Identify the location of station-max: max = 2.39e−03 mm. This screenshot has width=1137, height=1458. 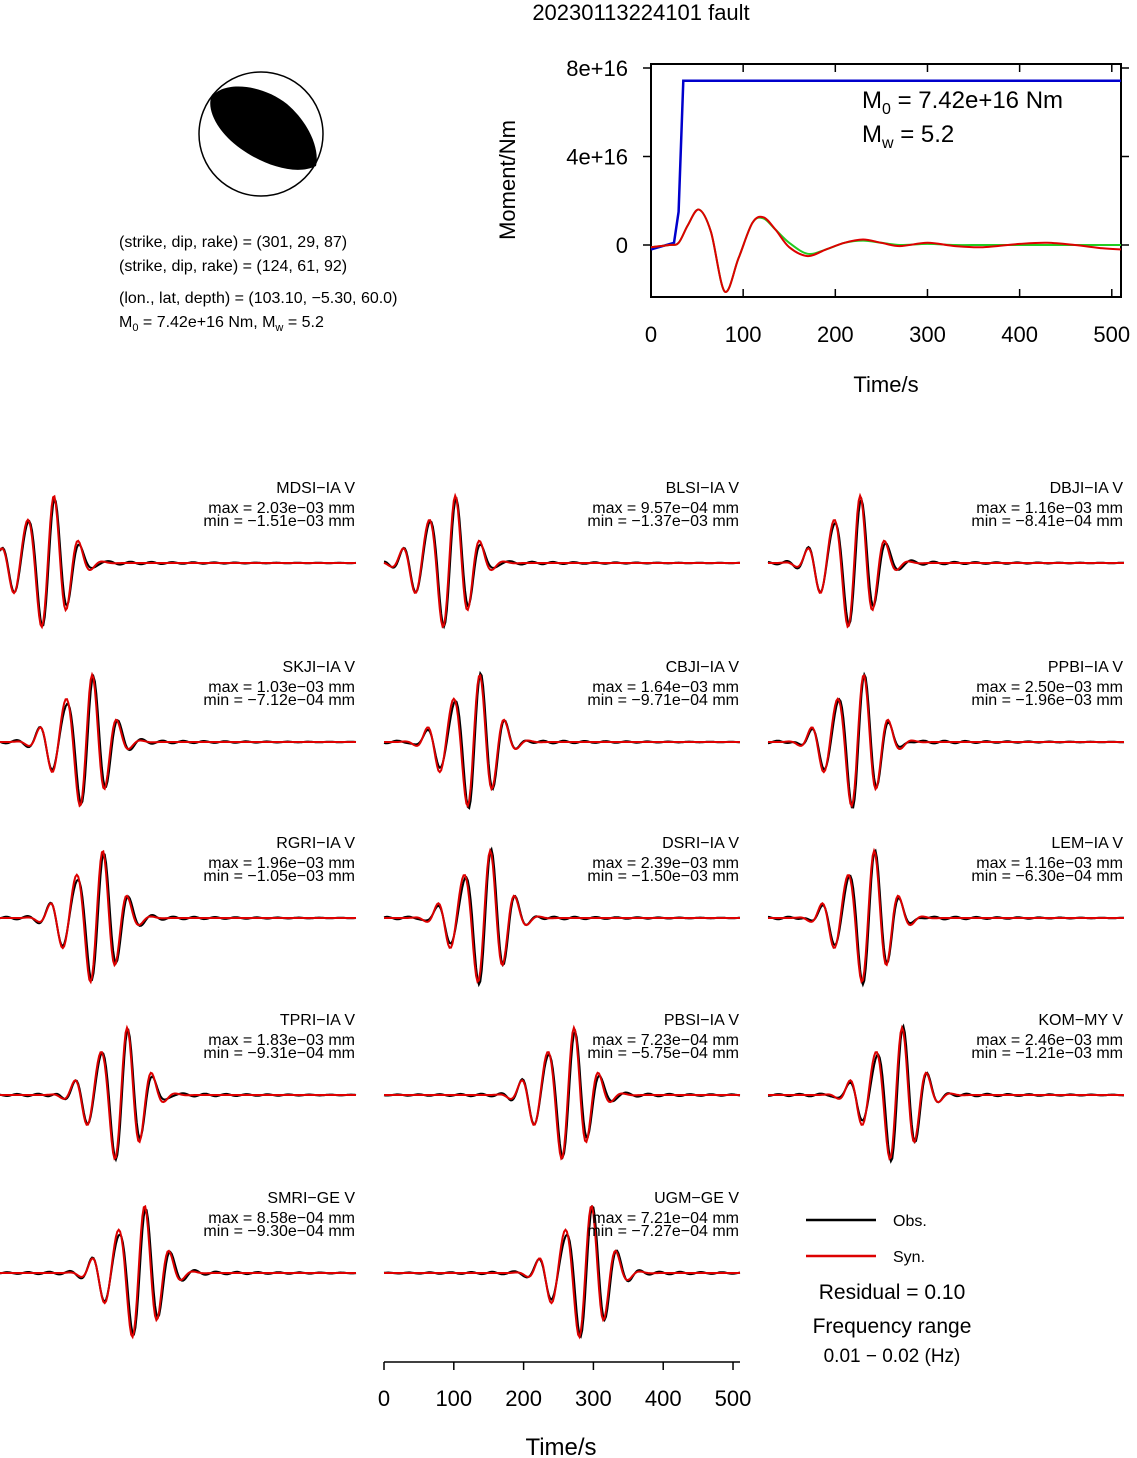
(665, 863).